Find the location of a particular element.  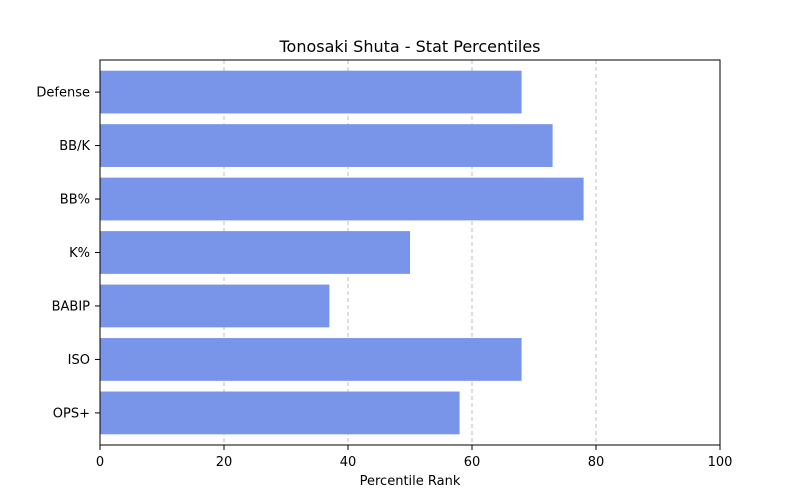

y-tick-label: K% is located at coordinates (79, 253).